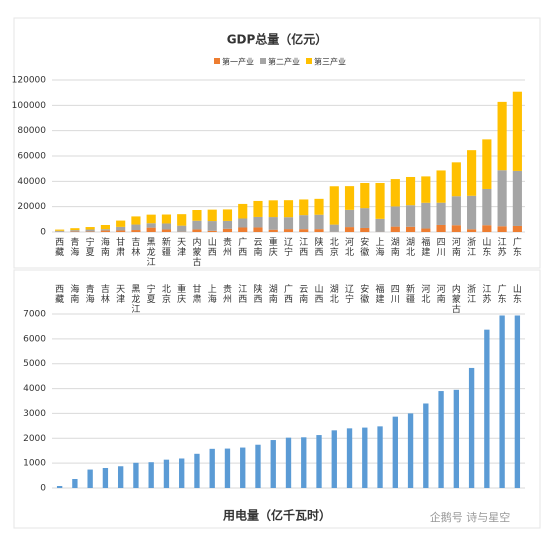  Describe the element at coordinates (486, 247) in the screenshot. I see `x-tick-label: 山东` at that location.